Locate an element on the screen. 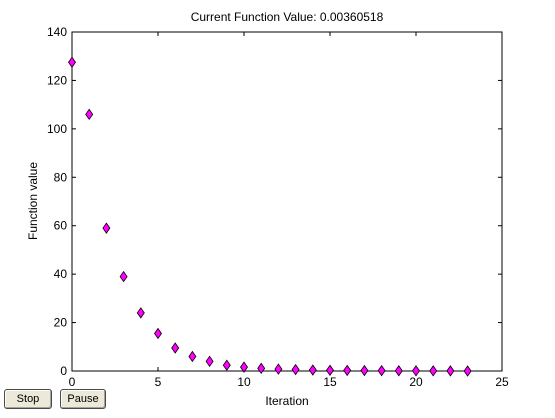  y-tick-label: 0 is located at coordinates (63, 371).